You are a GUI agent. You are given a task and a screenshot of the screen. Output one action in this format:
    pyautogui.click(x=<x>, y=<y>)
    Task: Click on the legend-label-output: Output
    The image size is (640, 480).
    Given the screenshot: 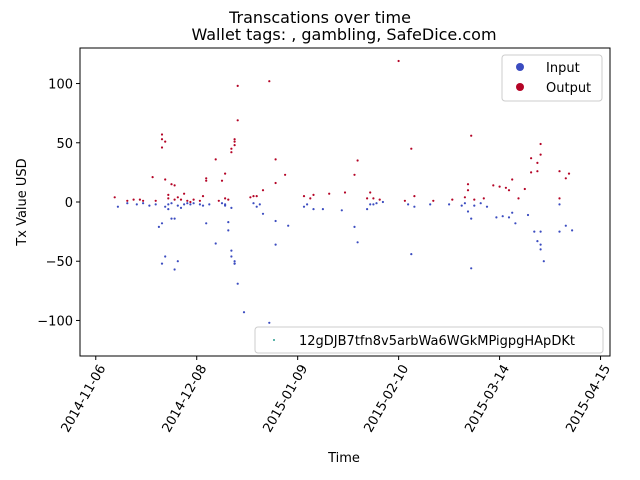 What is the action you would take?
    pyautogui.click(x=568, y=88)
    